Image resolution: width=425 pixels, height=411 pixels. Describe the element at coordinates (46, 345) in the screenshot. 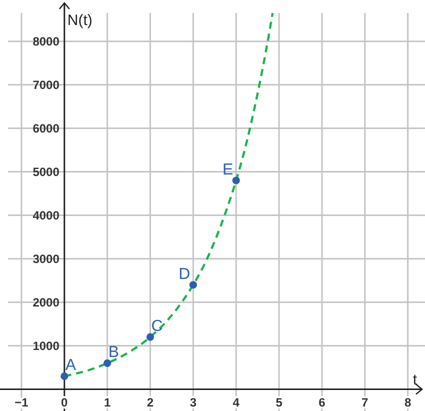

I see `y-tick-label: 1000` at that location.